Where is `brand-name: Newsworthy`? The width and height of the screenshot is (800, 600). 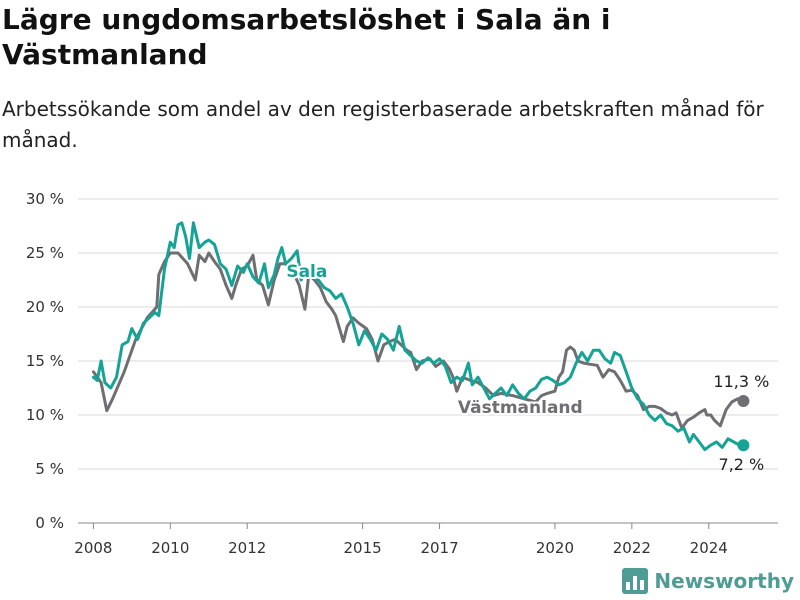
brand-name: Newsworthy is located at coordinates (724, 581).